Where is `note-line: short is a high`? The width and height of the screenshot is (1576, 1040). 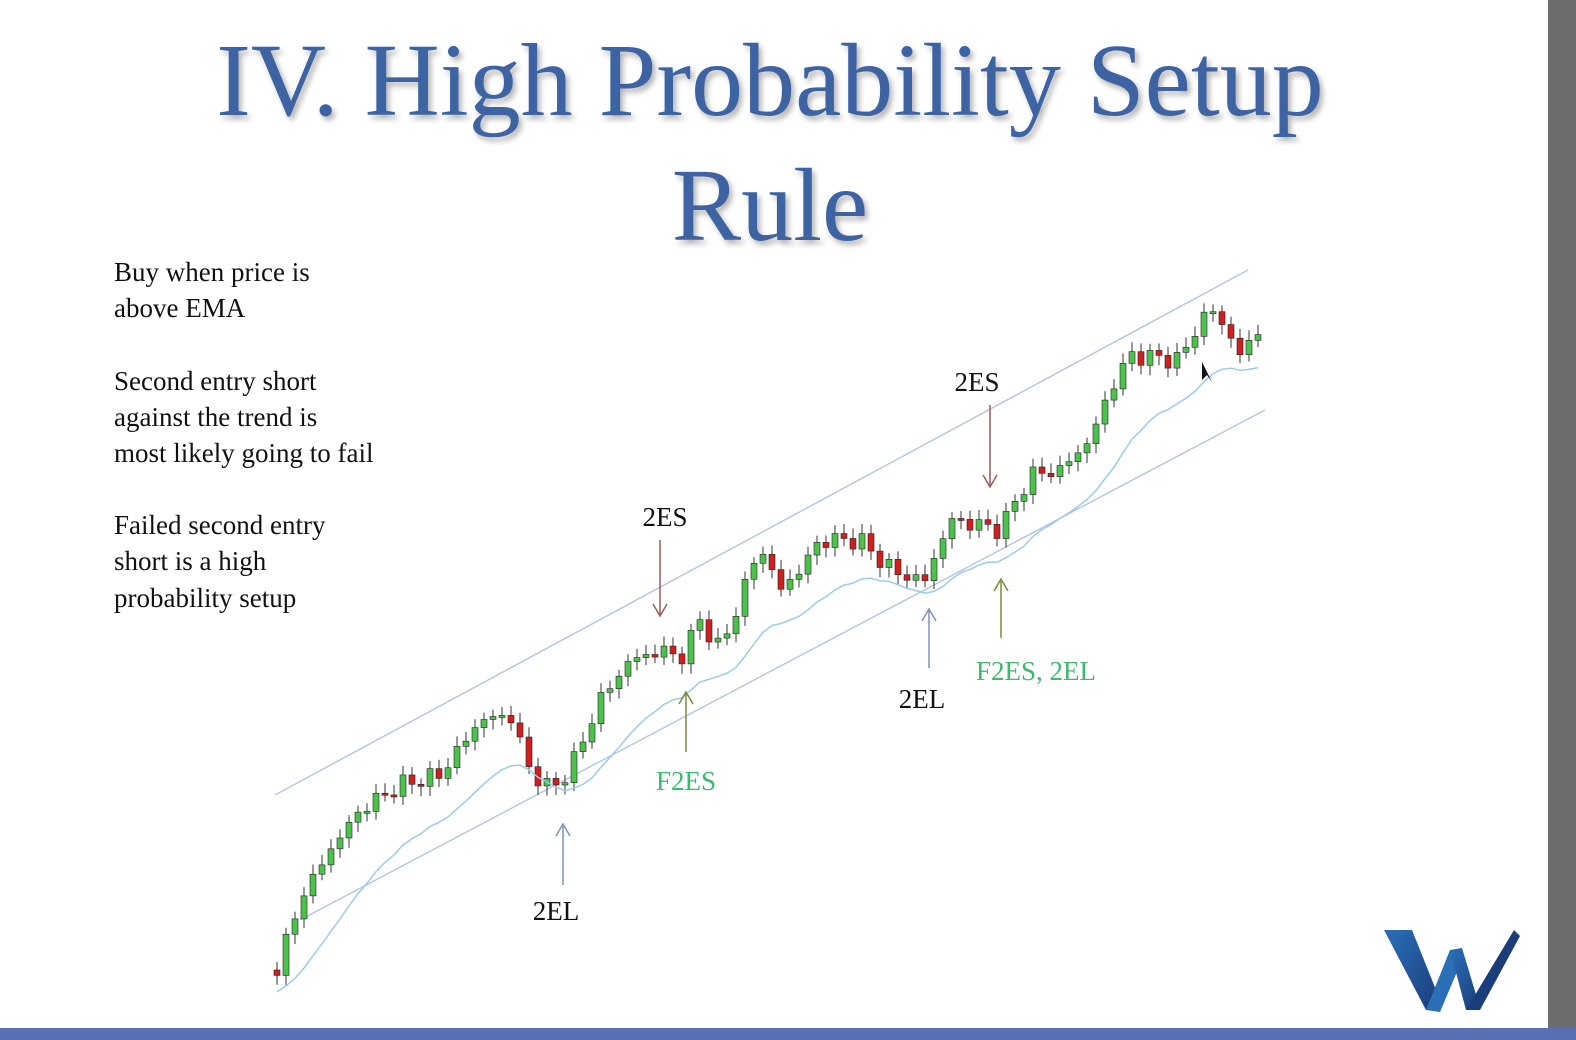 note-line: short is a high is located at coordinates (190, 561).